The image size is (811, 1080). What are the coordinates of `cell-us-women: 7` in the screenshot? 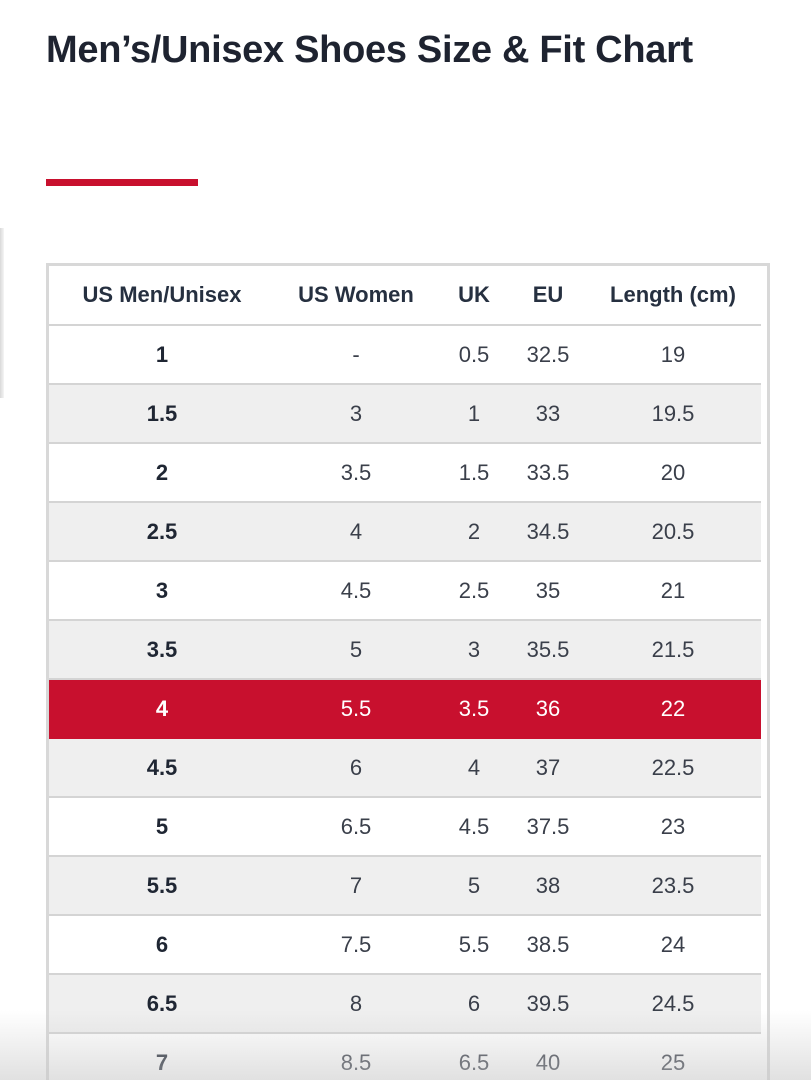 It's located at (356, 886).